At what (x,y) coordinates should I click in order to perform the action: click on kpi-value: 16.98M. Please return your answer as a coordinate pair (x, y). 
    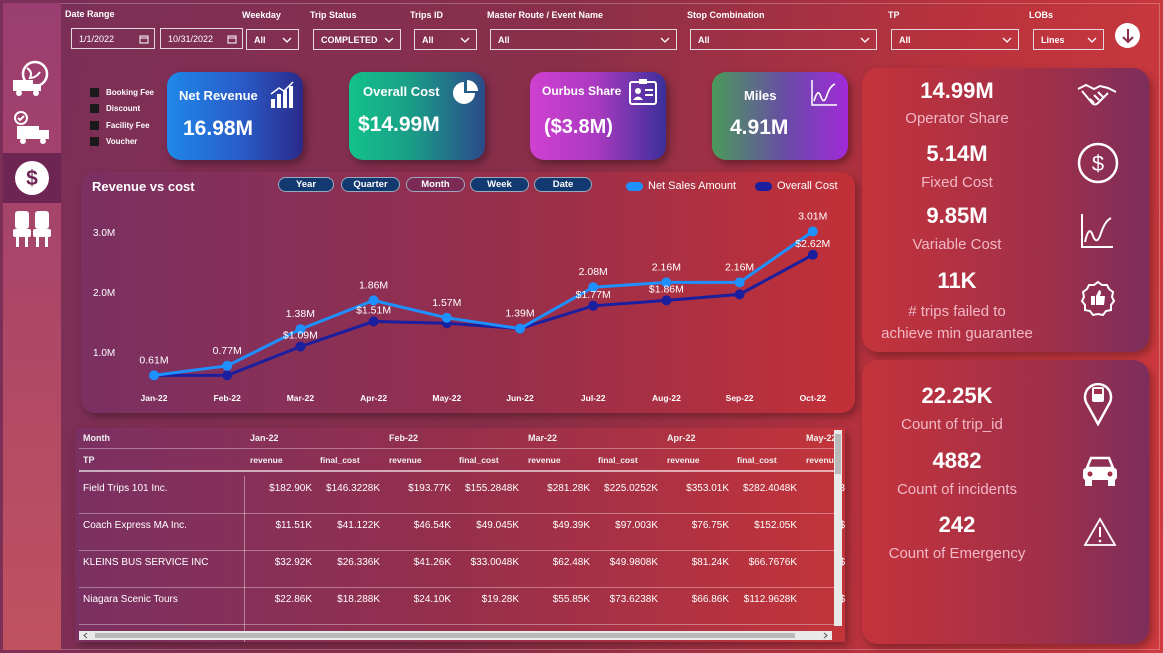
    Looking at the image, I should click on (218, 128).